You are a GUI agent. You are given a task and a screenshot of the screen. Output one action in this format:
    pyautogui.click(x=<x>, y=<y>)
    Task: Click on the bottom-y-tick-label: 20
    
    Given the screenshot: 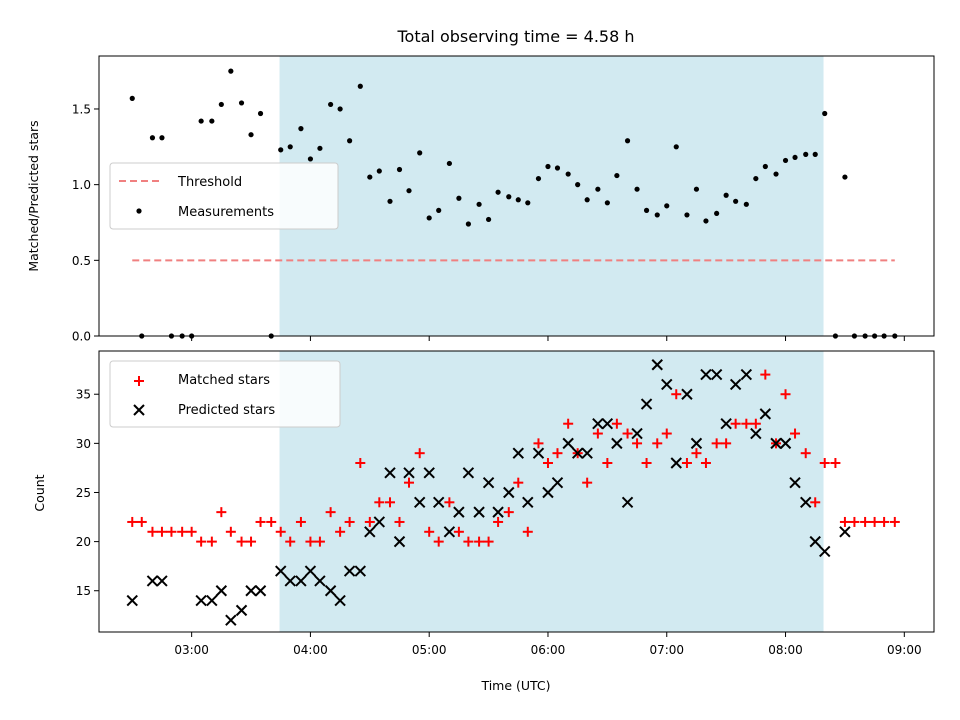 What is the action you would take?
    pyautogui.click(x=83, y=542)
    